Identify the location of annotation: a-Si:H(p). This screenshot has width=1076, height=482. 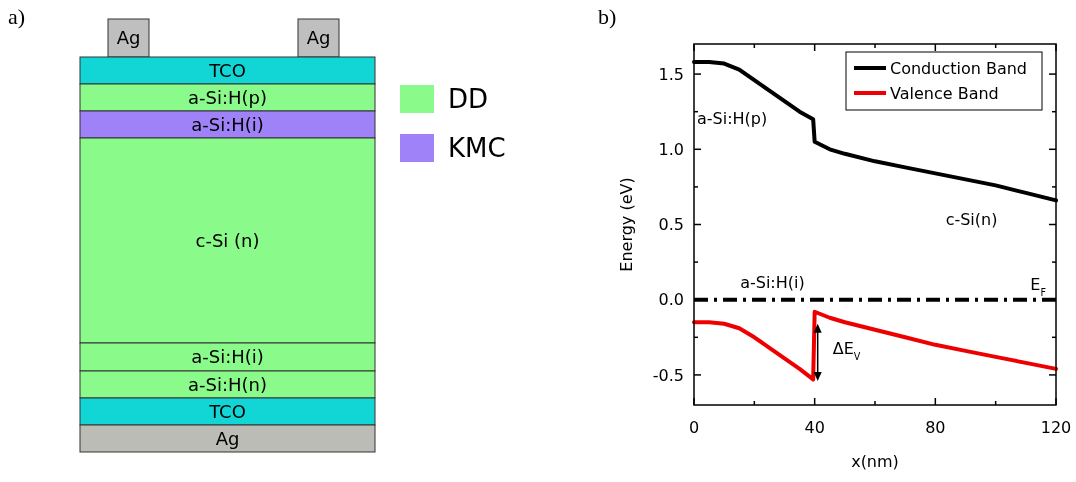
(732, 118).